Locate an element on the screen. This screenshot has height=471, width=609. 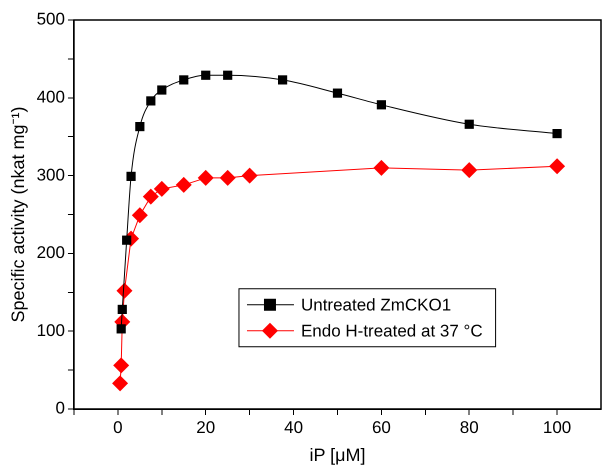
x-tick-label: 40 is located at coordinates (294, 427).